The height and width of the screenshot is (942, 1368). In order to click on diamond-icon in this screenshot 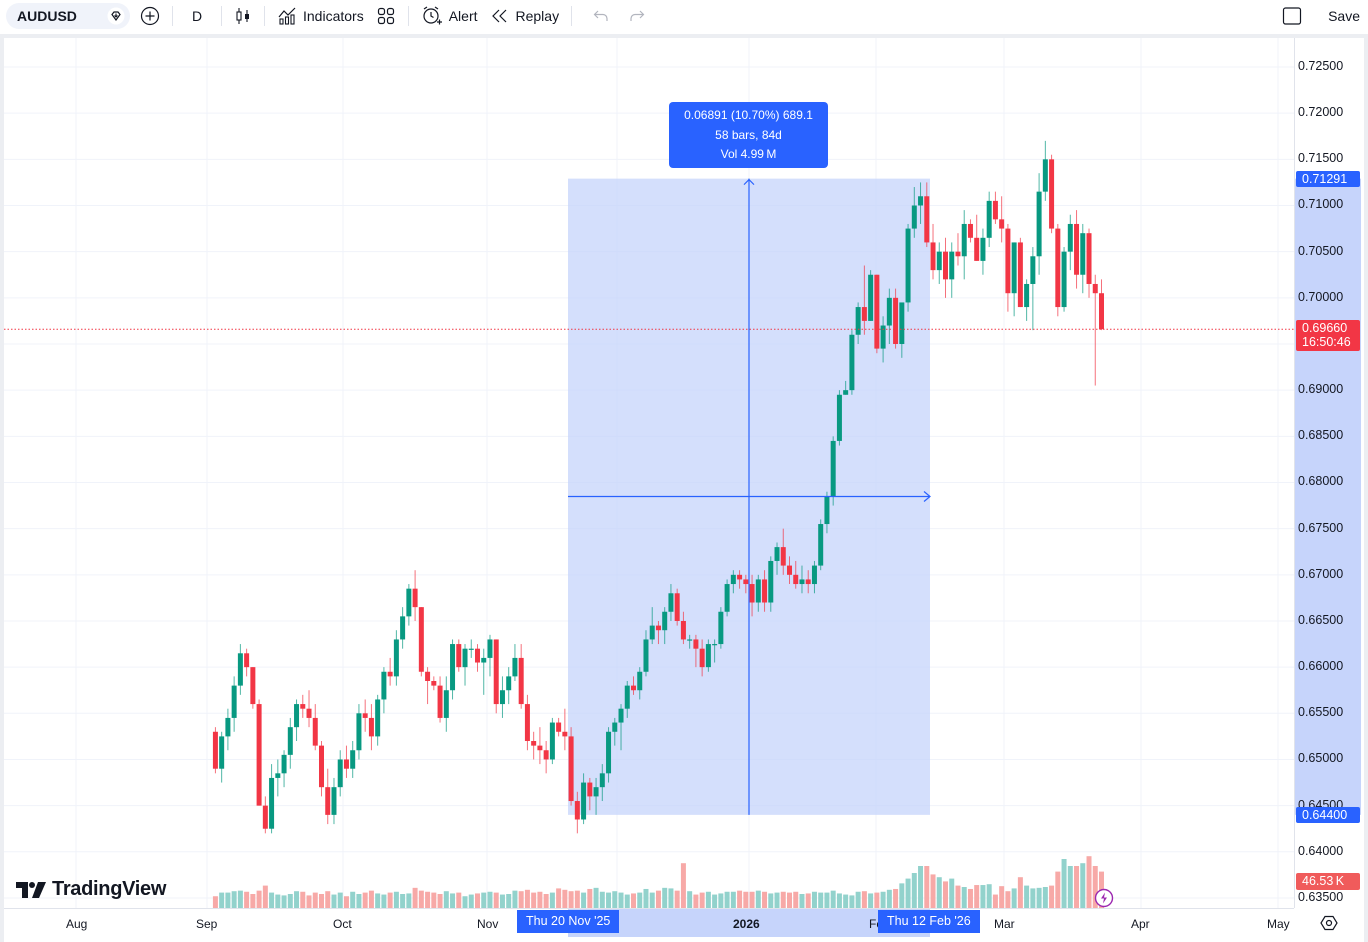, I will do `click(116, 16)`.